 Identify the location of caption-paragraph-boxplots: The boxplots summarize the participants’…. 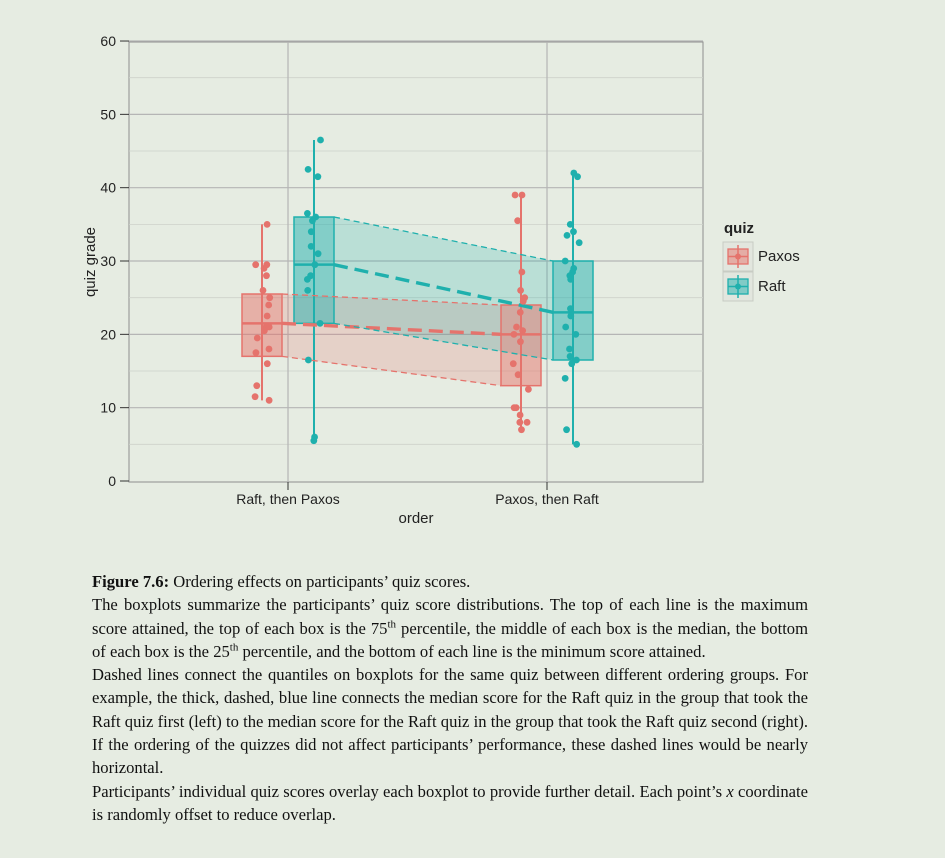
(450, 628).